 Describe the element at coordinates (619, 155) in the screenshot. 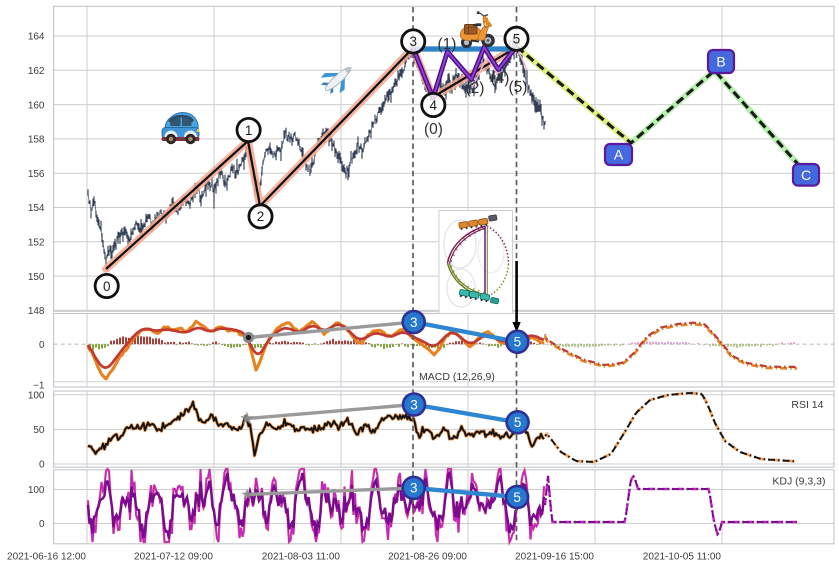

I see `svg-text: A` at that location.